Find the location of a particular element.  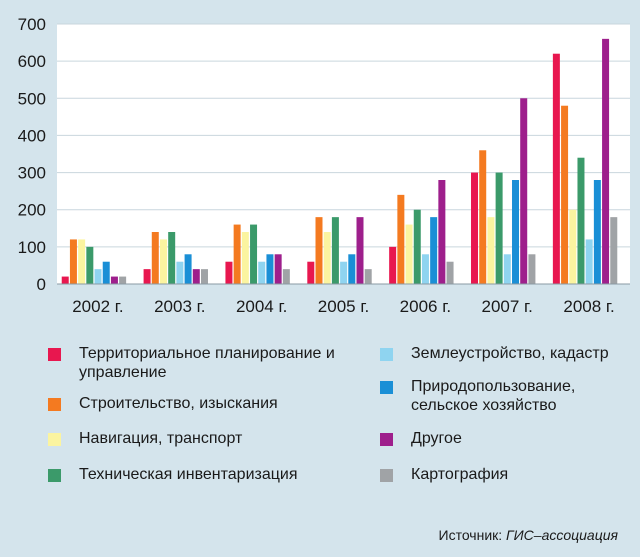

legend-label: Землеустройство, кадастр is located at coordinates (510, 353).